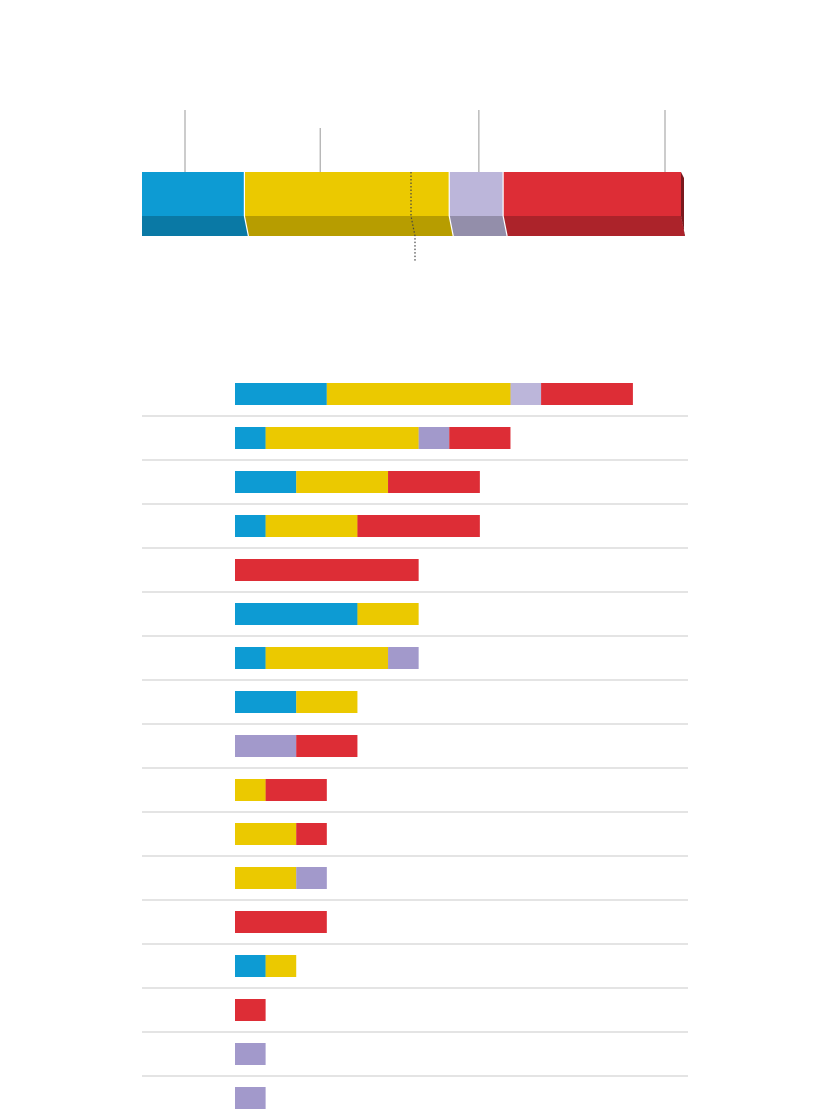 The image size is (830, 1118). What do you see at coordinates (526, 394) in the screenshot?
I see `bar-row-0-seg-lavender` at bounding box center [526, 394].